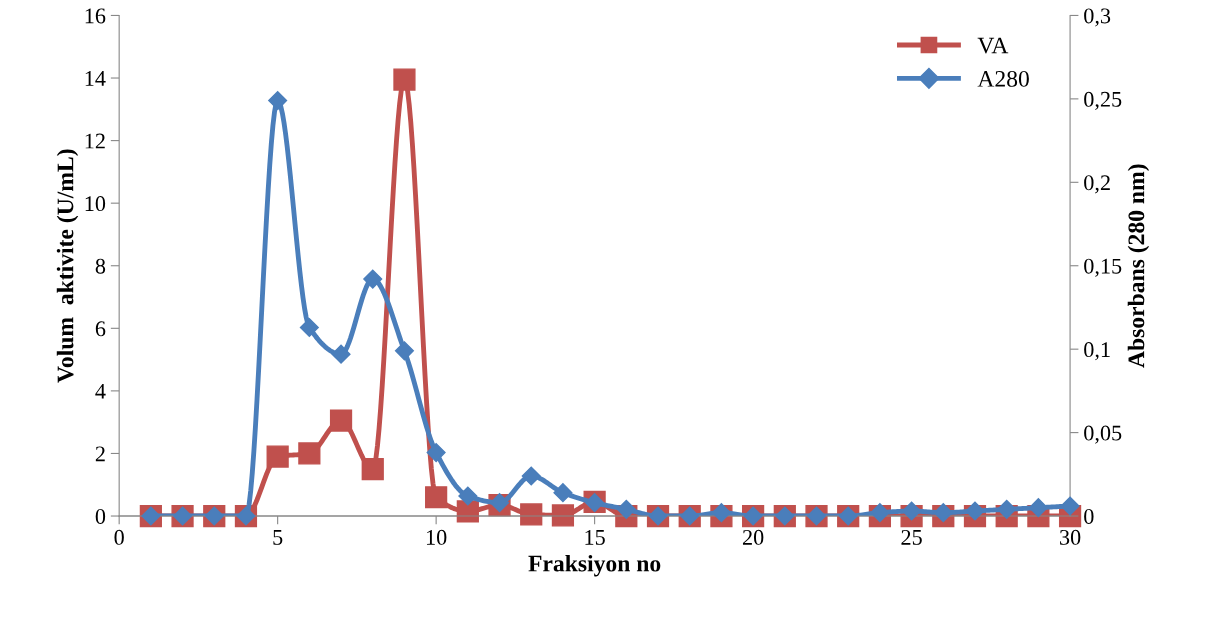  Describe the element at coordinates (95, 141) in the screenshot. I see `y-tick-label: 12` at that location.